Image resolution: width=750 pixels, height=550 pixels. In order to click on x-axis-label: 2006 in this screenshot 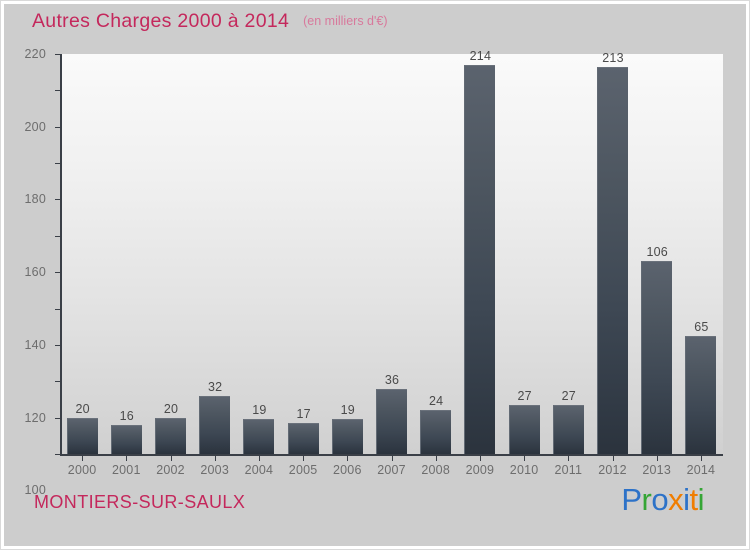, I will do `click(347, 470)`.